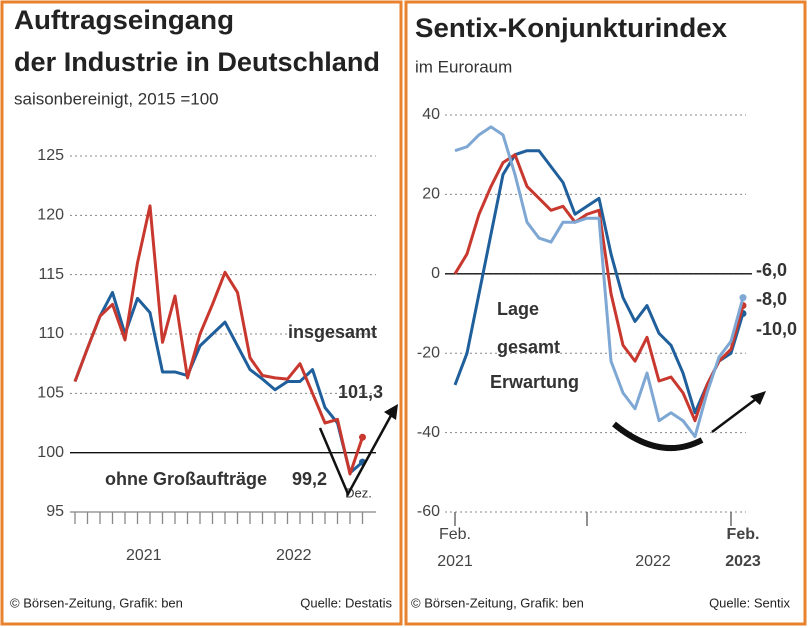 This screenshot has height=628, width=808. What do you see at coordinates (431, 194) in the screenshot?
I see `y-tick-label: 20` at bounding box center [431, 194].